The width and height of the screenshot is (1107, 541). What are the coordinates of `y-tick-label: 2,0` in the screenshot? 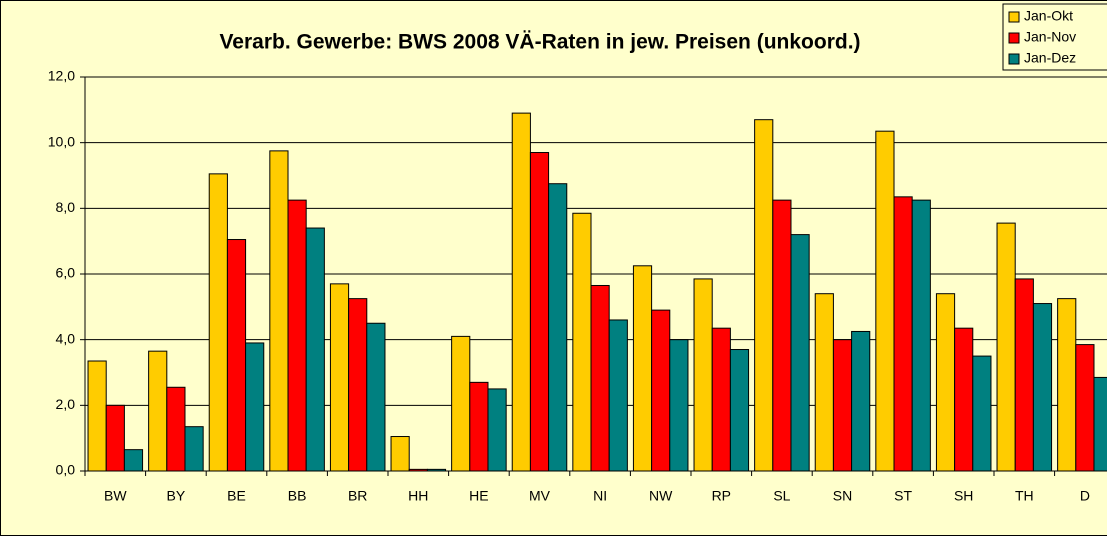 It's located at (66, 404).